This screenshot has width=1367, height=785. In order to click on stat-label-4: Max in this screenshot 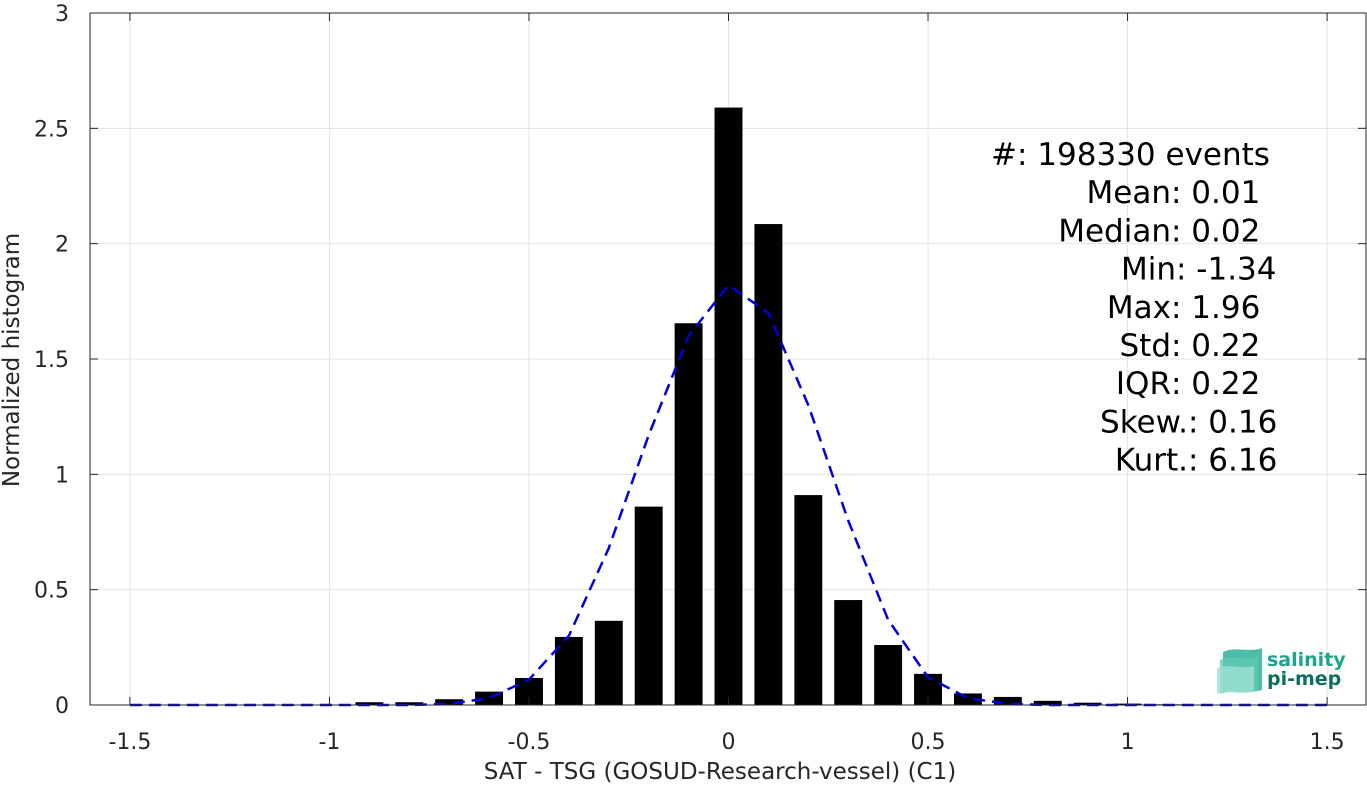, I will do `click(1139, 308)`.